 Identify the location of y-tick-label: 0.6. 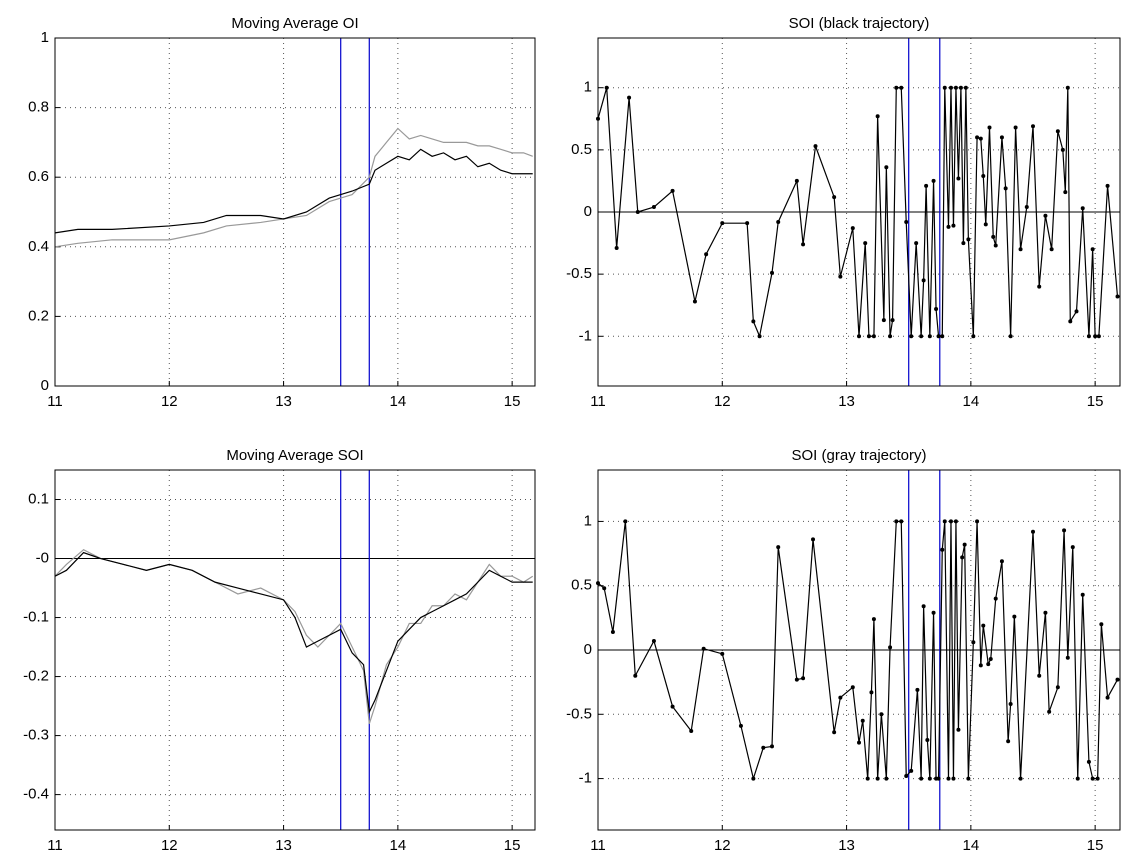
(38, 176).